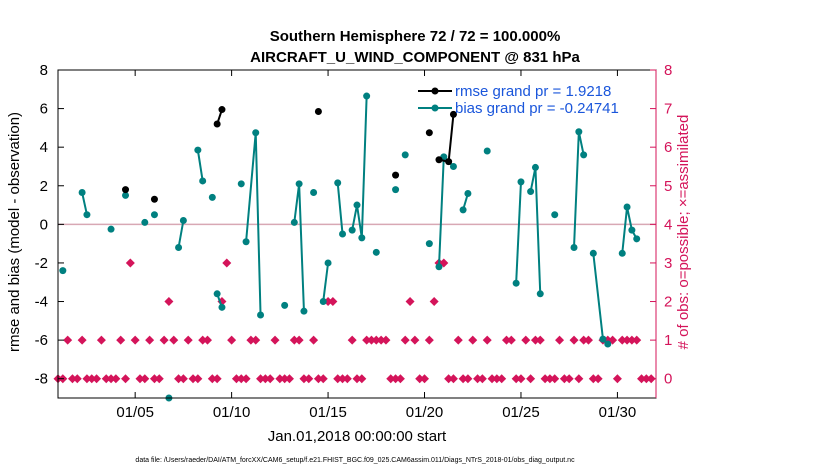 The image size is (830, 470). What do you see at coordinates (668, 263) in the screenshot?
I see `y-tick-label-right: 3` at bounding box center [668, 263].